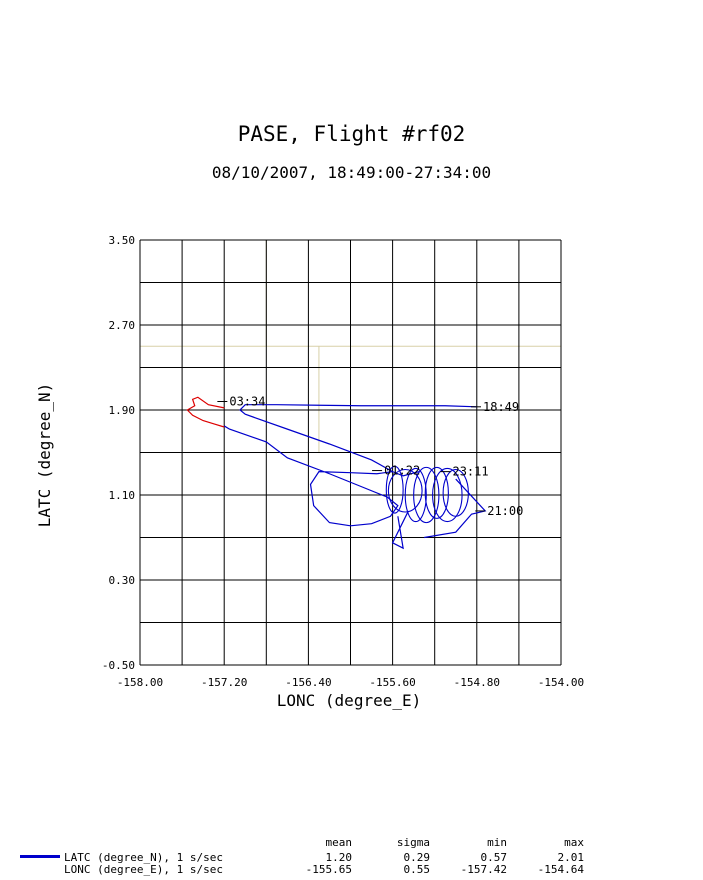 This screenshot has height=880, width=703. I want to click on time-annotation: 03:34, so click(247, 402).